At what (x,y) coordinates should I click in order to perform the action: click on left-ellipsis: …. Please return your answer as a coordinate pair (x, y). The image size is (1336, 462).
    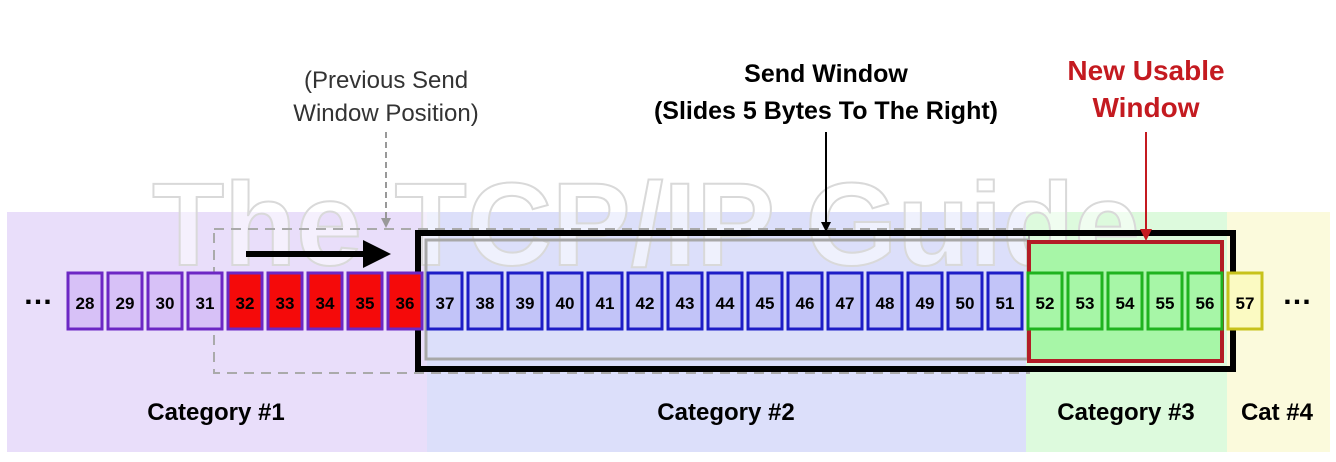
    Looking at the image, I should click on (38, 294).